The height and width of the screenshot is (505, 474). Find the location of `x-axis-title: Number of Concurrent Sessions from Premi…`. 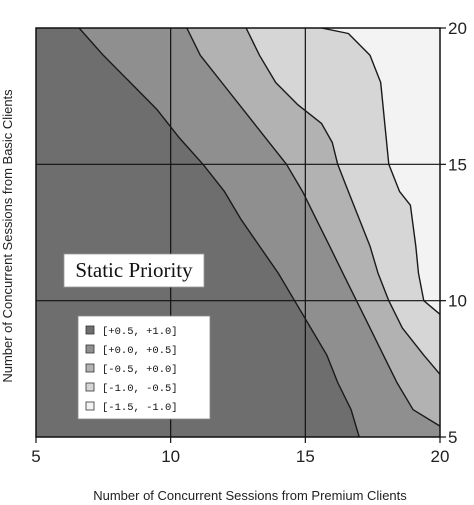

x-axis-title: Number of Concurrent Sessions from Premi… is located at coordinates (250, 495).